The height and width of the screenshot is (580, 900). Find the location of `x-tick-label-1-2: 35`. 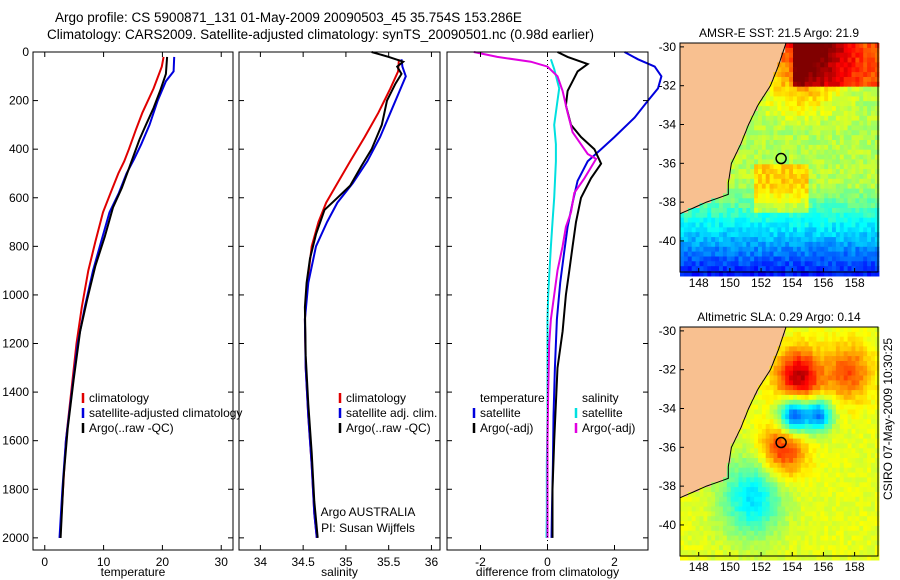

x-tick-label-1-2: 35 is located at coordinates (346, 562).